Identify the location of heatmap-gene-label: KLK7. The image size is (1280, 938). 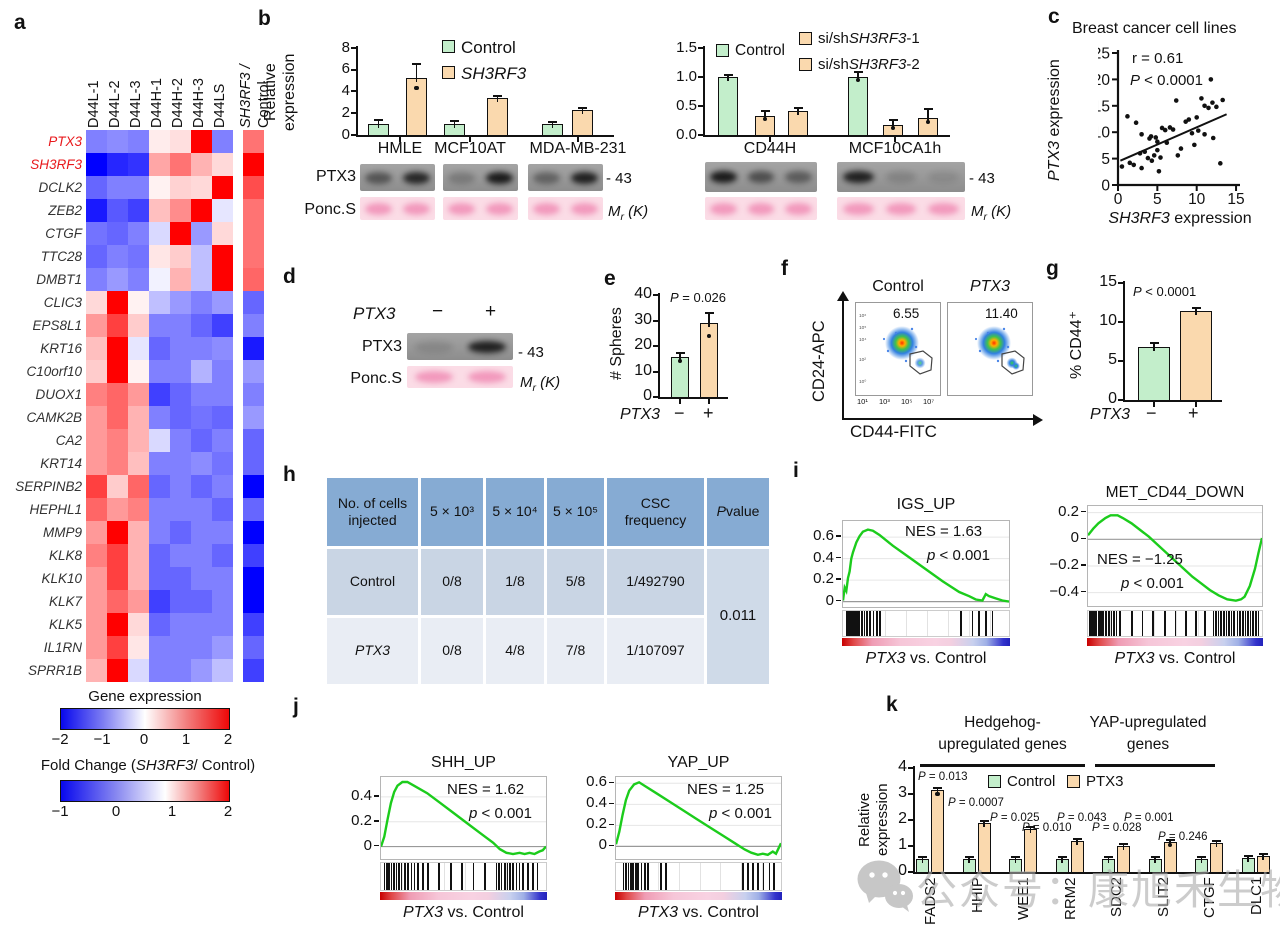
(65, 601).